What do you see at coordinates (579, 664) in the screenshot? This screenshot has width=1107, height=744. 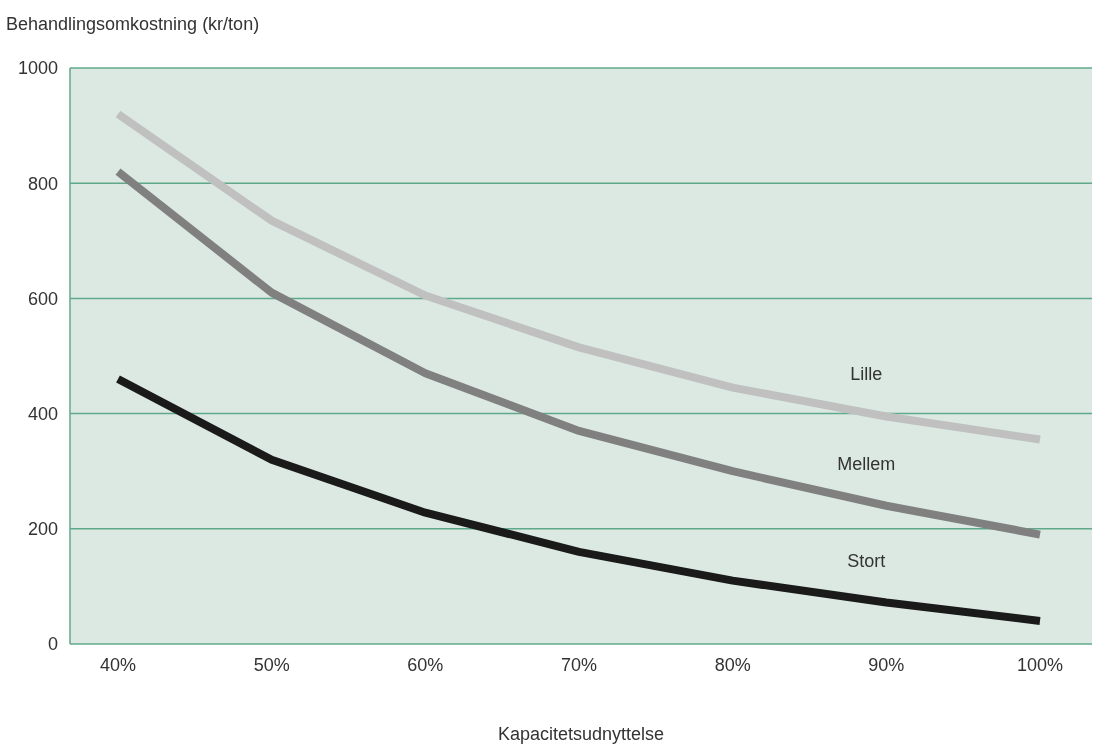 I see `x-tick-label: 70%` at bounding box center [579, 664].